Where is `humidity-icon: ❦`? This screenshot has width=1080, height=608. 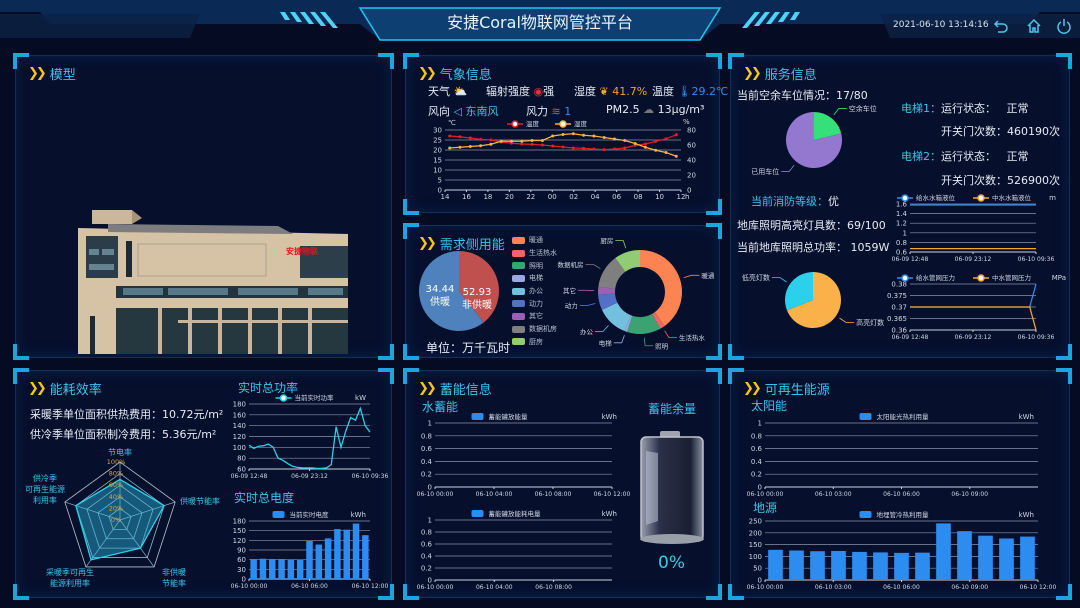
humidity-icon: ❦ is located at coordinates (604, 91).